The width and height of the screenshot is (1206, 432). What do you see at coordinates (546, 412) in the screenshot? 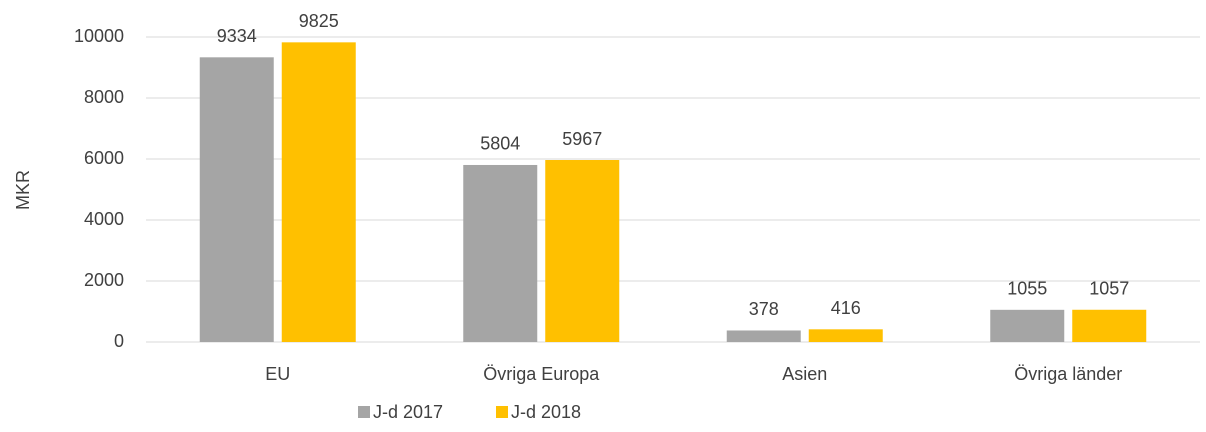
I see `legend-label: J-d 2018` at bounding box center [546, 412].